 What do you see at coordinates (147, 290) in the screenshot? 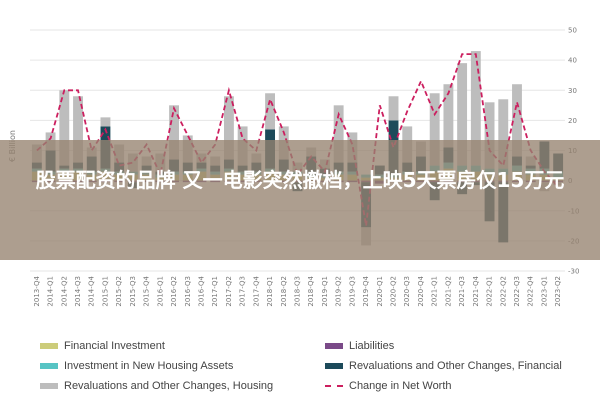
I see `x-tick-label: 2015-Q4` at bounding box center [147, 290].